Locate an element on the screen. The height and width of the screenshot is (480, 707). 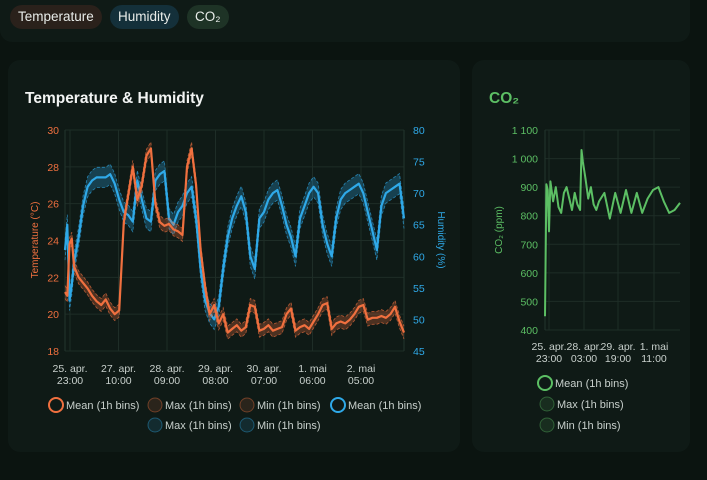
y-right-tick: 70 is located at coordinates (419, 194).